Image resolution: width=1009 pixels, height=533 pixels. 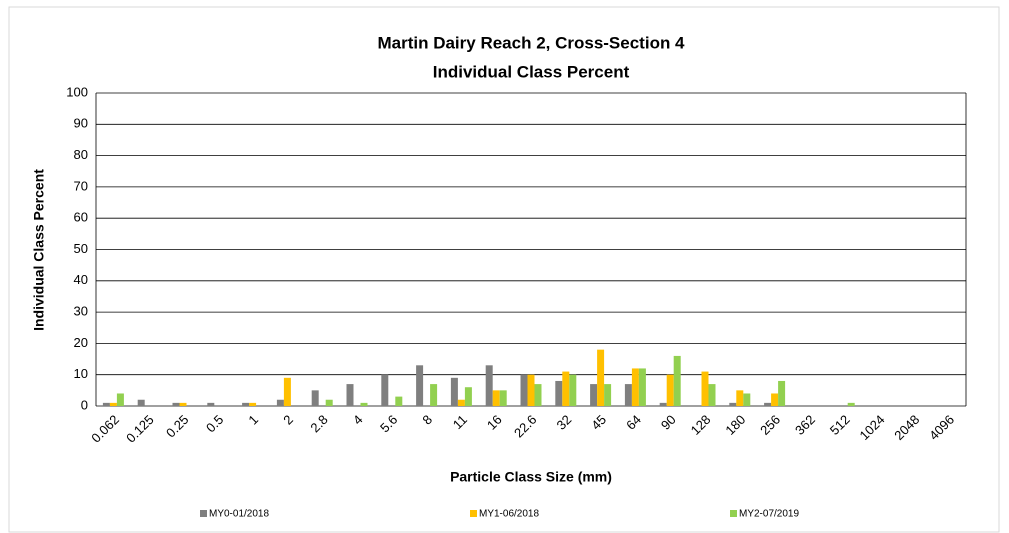 I want to click on y-tick-label: 60, so click(x=81, y=217).